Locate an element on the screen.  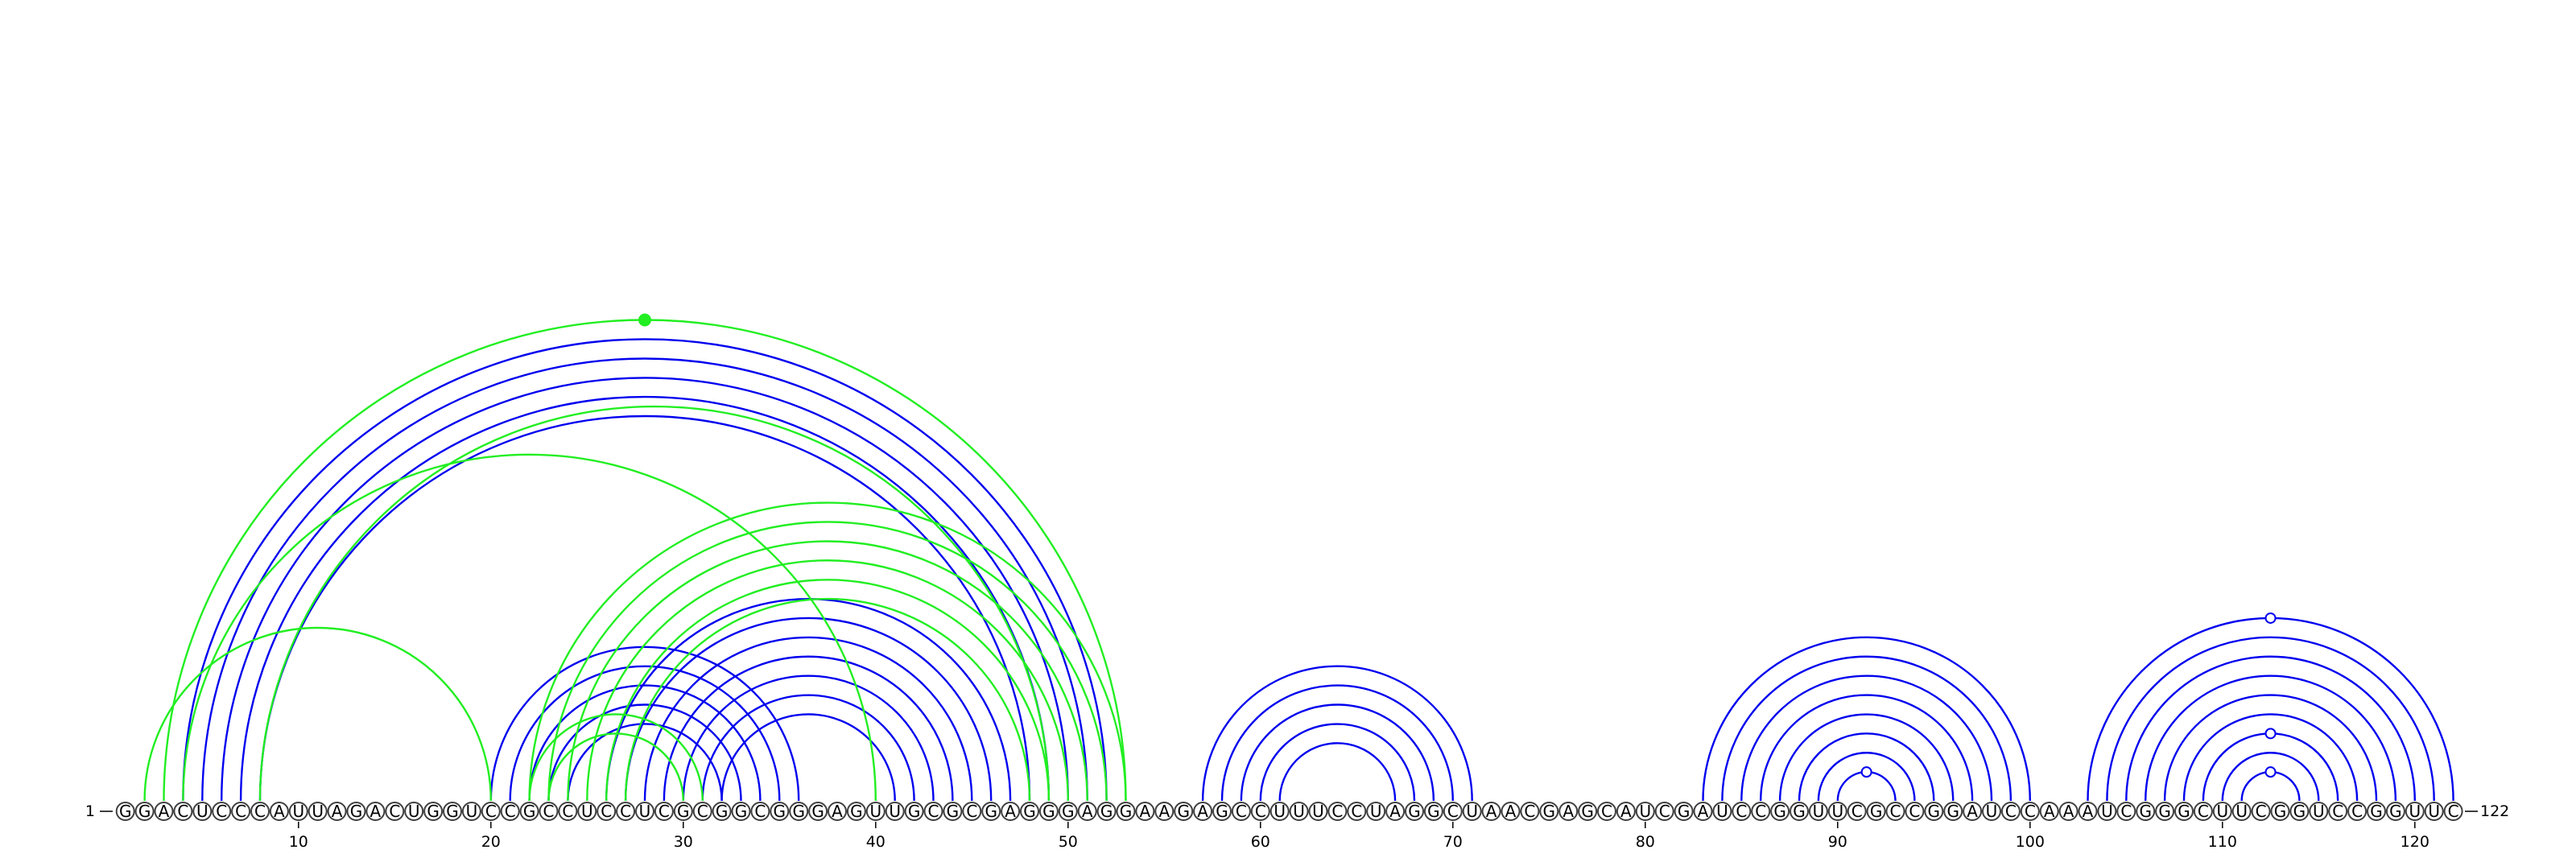
end-label: 122 is located at coordinates (2494, 811).